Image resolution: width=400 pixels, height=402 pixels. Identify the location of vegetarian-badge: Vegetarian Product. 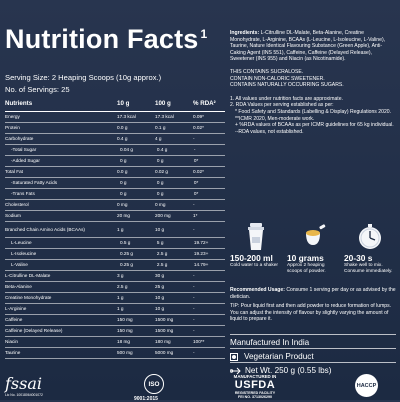
(272, 356).